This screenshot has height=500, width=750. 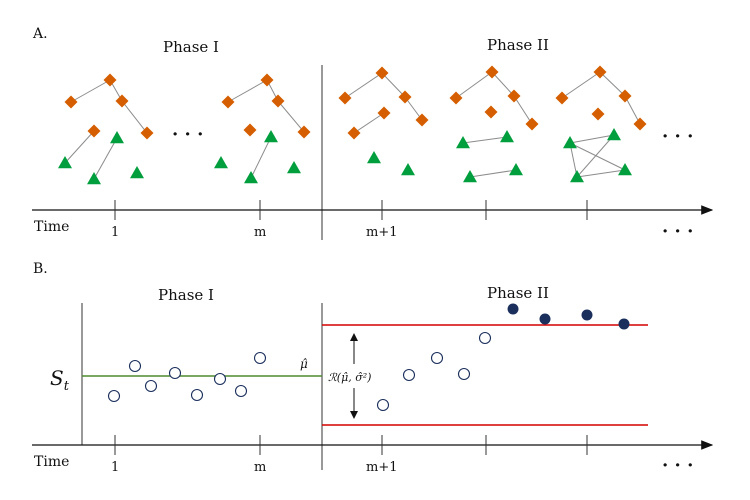 I want to click on panel-a-tick-label-m: m, so click(x=260, y=232).